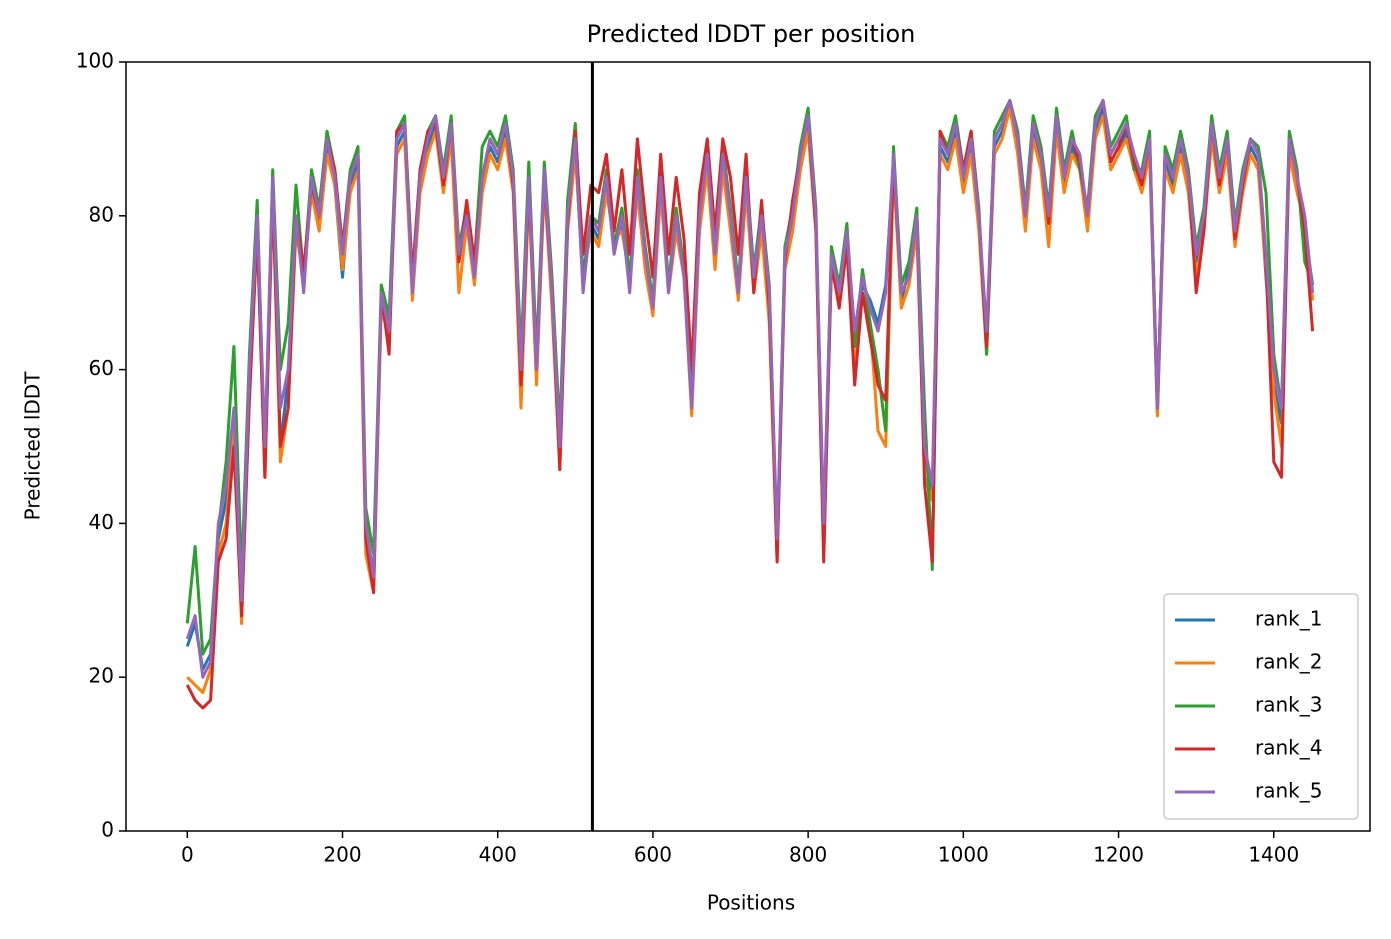  Describe the element at coordinates (1288, 705) in the screenshot. I see `legend-label: rank_3` at that location.